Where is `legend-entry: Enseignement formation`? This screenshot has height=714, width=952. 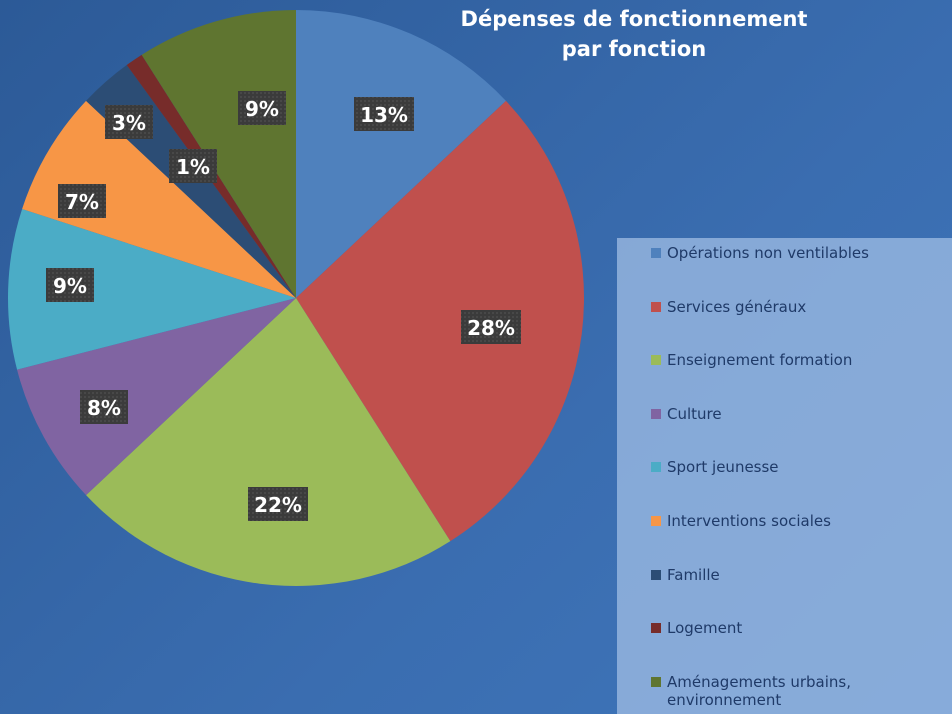 legend-entry: Enseignement formation is located at coordinates (790, 360).